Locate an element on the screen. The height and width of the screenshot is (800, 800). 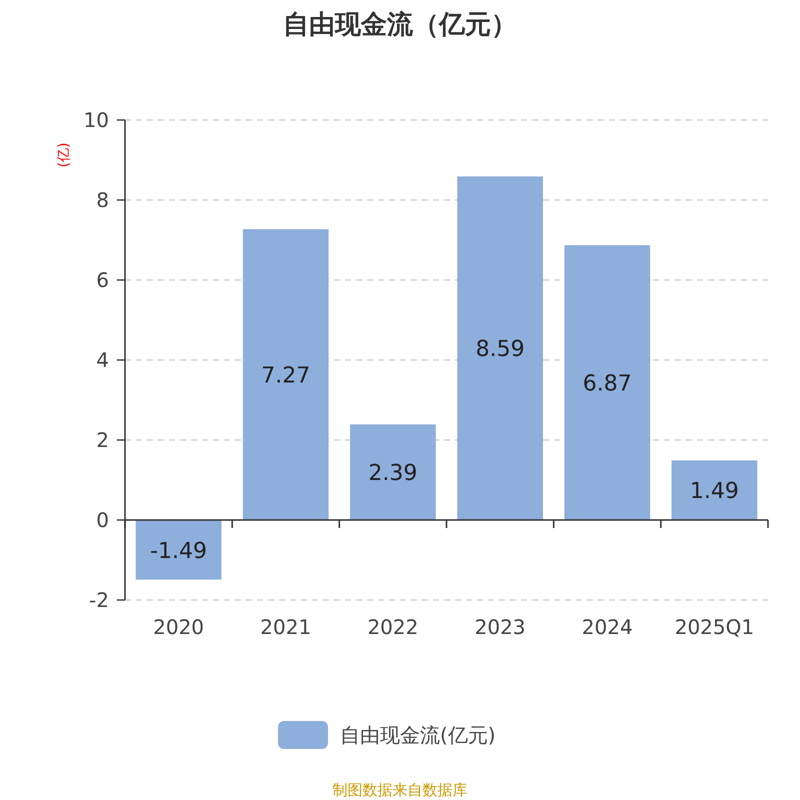
y-tick-label: 0 is located at coordinates (102, 520).